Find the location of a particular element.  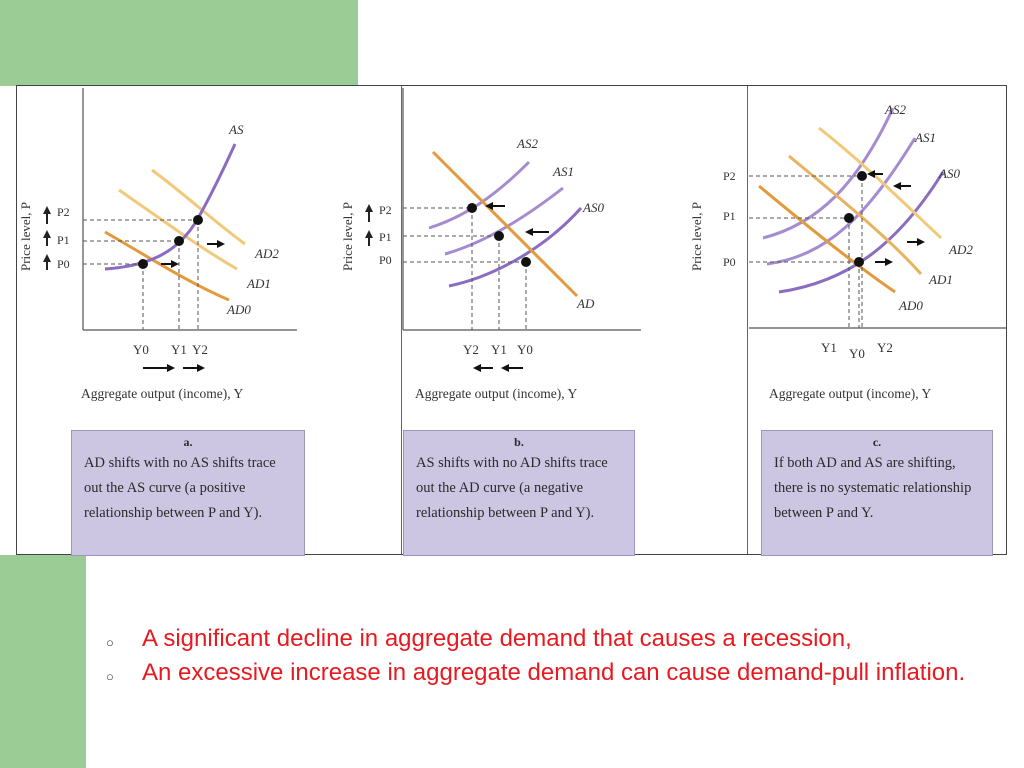

panel-a-output-arrows is located at coordinates (174, 368).